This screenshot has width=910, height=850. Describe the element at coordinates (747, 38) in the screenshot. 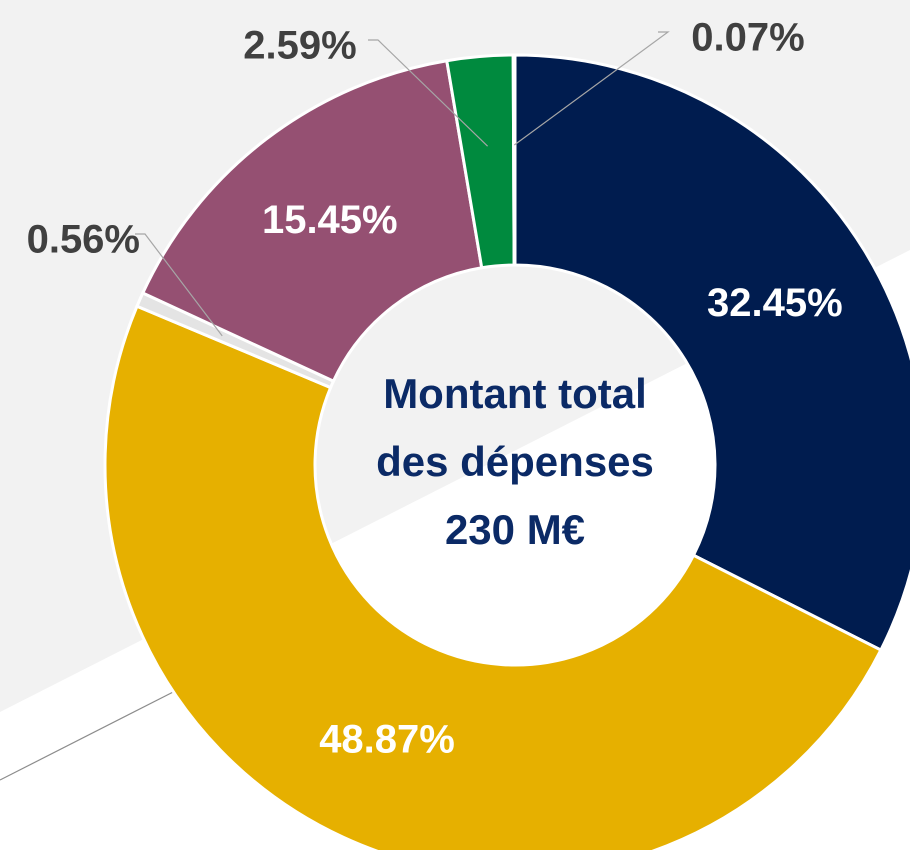

I see `data-label: 0.07%` at that location.